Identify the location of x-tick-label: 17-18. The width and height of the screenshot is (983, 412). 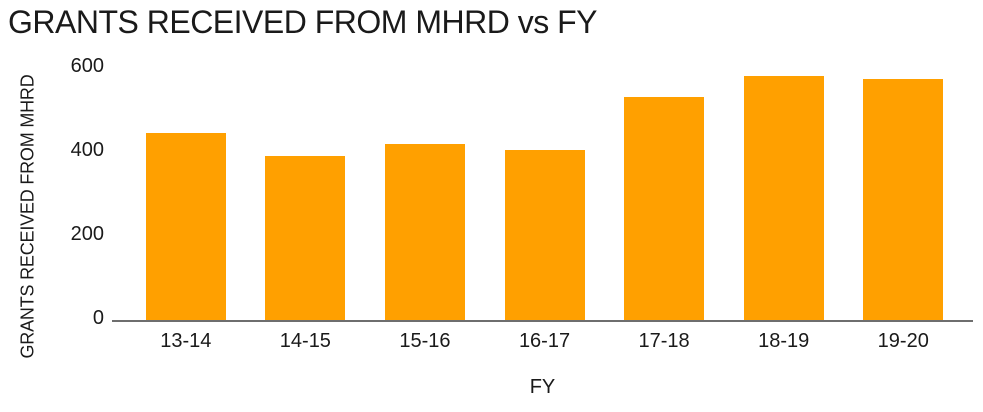
(664, 341).